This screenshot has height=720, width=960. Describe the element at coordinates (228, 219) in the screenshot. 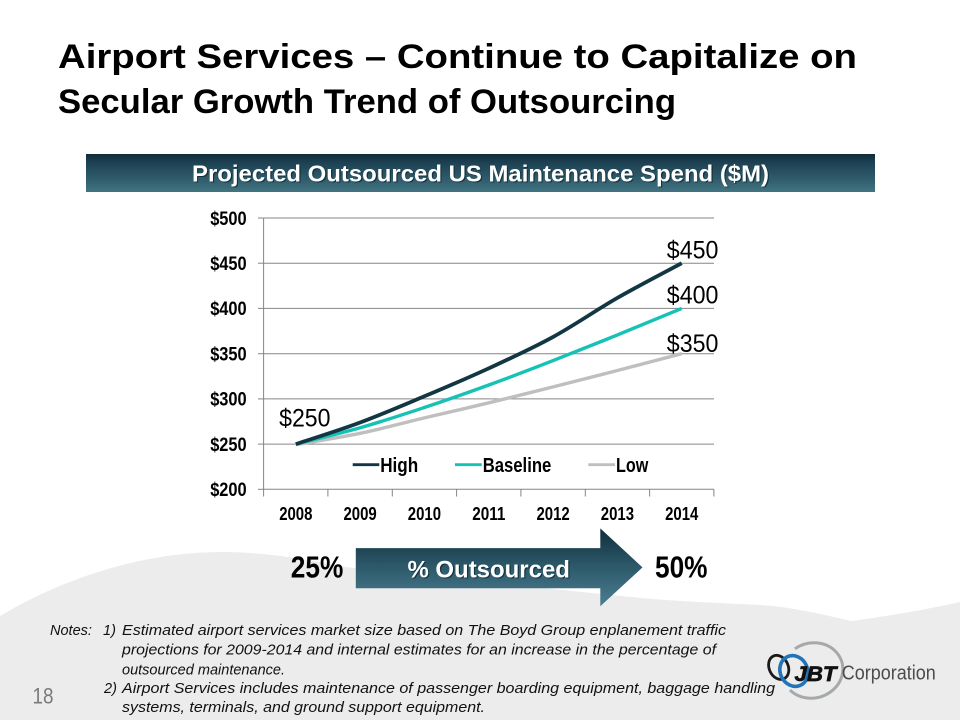

I see `svg-text: $500` at that location.